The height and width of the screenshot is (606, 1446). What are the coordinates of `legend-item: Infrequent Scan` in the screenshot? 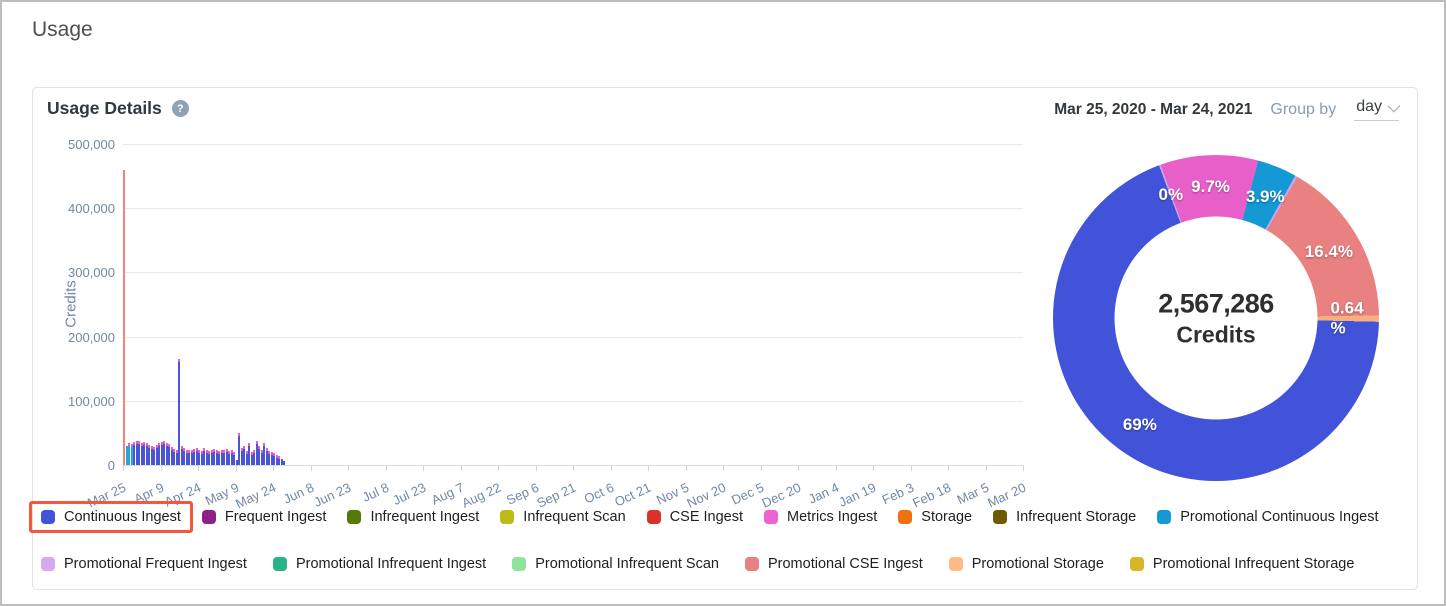 It's located at (563, 517).